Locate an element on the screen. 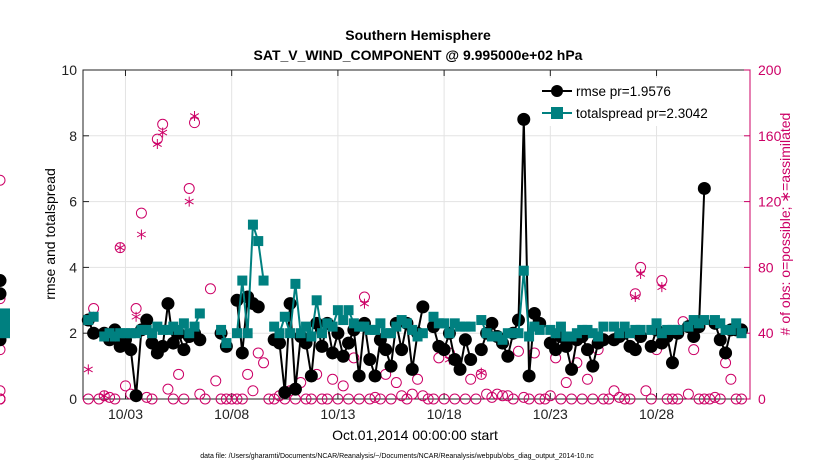  x-tick-label: 10/23 is located at coordinates (550, 414).